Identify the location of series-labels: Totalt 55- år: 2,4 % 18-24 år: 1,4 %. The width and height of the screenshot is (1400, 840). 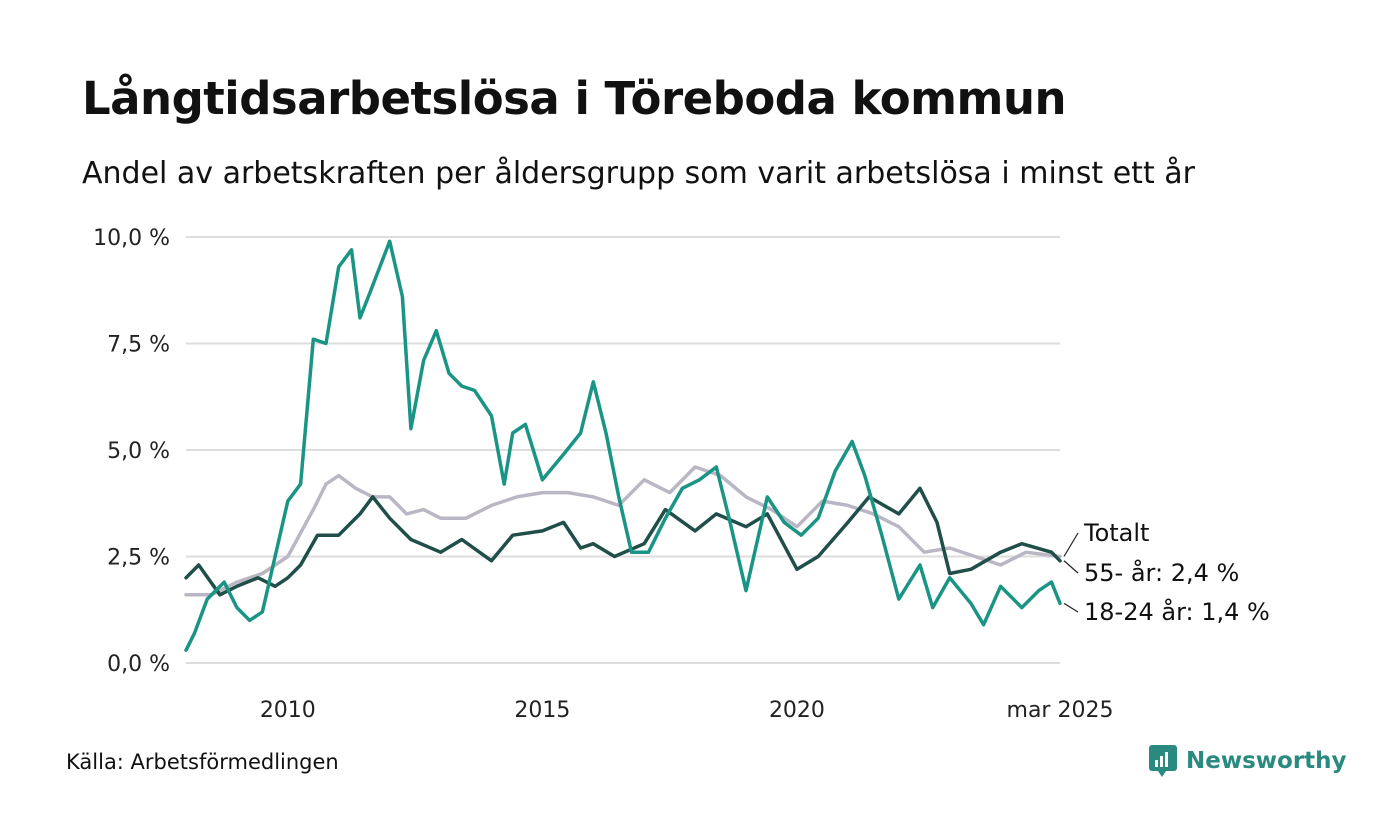
(1166, 572).